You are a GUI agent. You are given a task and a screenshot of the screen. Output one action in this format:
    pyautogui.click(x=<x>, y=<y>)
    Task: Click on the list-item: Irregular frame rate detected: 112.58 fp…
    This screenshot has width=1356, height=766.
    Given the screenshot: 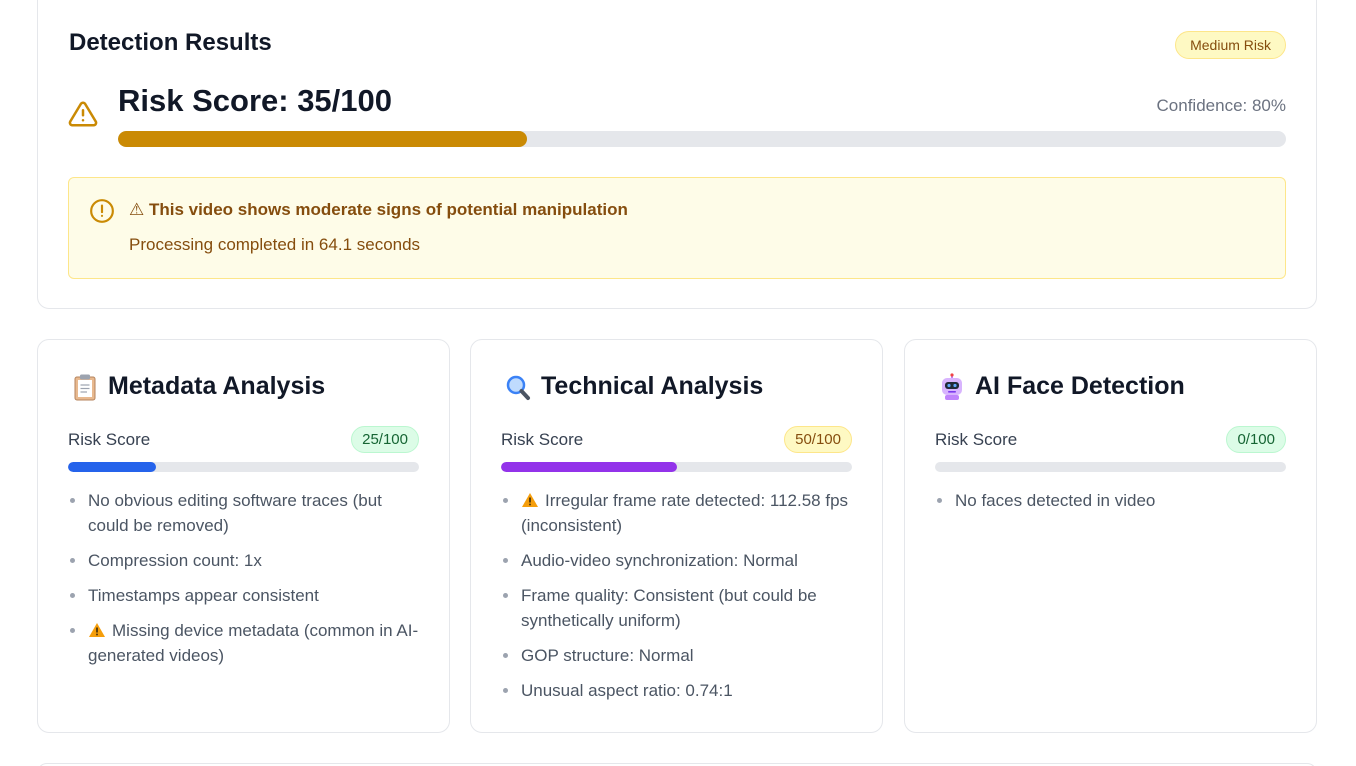 What is the action you would take?
    pyautogui.click(x=678, y=513)
    